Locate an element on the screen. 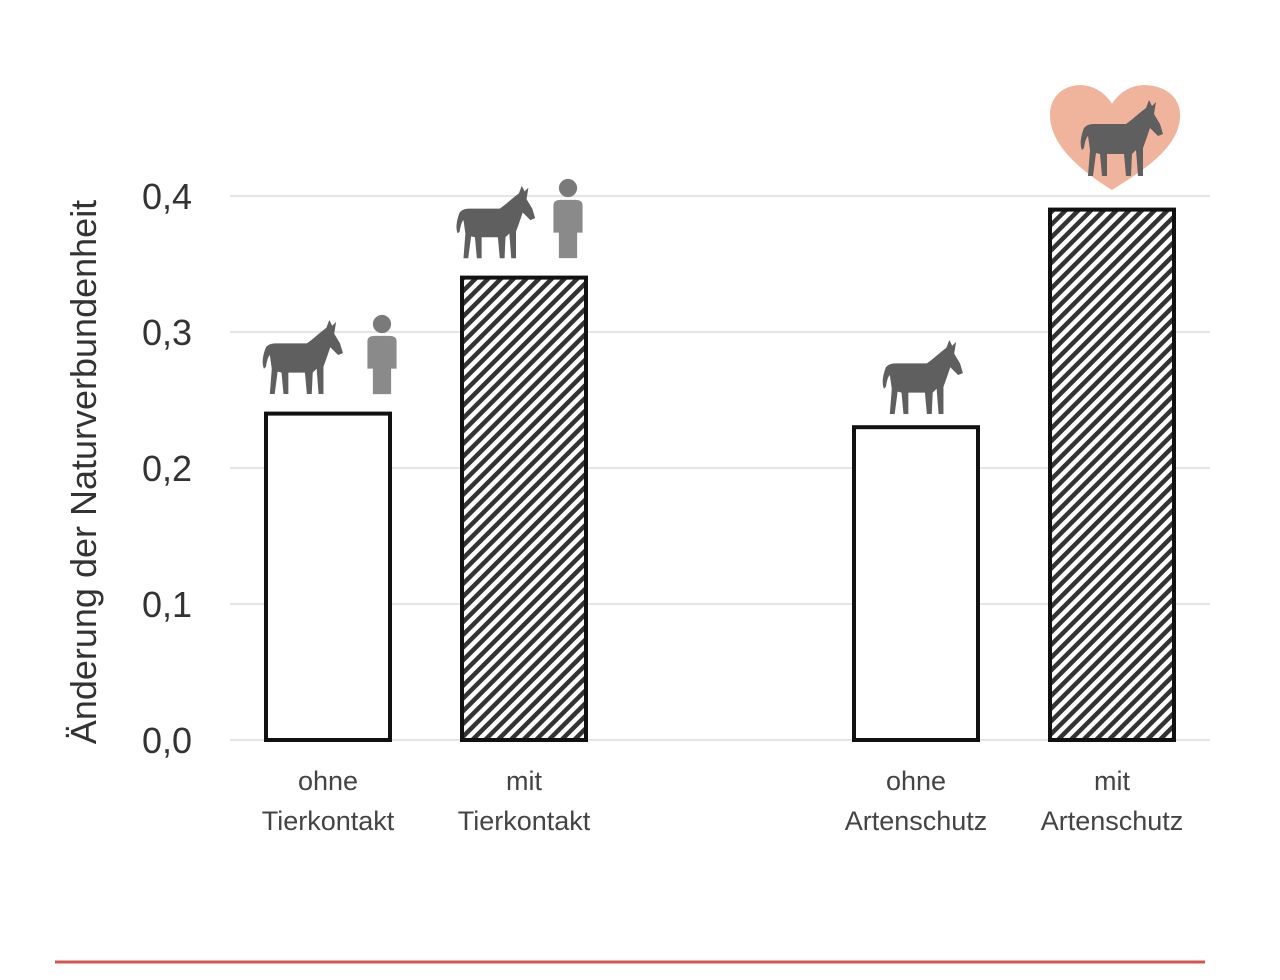 The height and width of the screenshot is (980, 1280). y-tick-label: 0,4 is located at coordinates (167, 196).